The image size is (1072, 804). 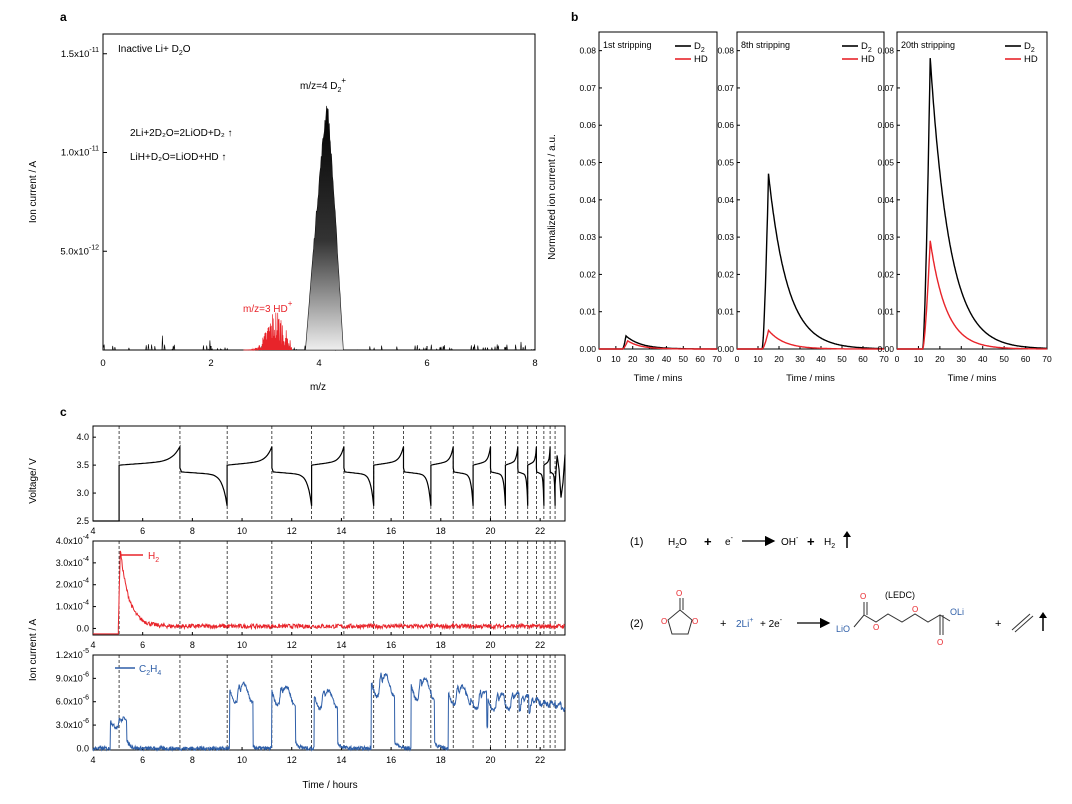 What do you see at coordinates (1022, 623) in the screenshot?
I see `ethylene-structure` at bounding box center [1022, 623].